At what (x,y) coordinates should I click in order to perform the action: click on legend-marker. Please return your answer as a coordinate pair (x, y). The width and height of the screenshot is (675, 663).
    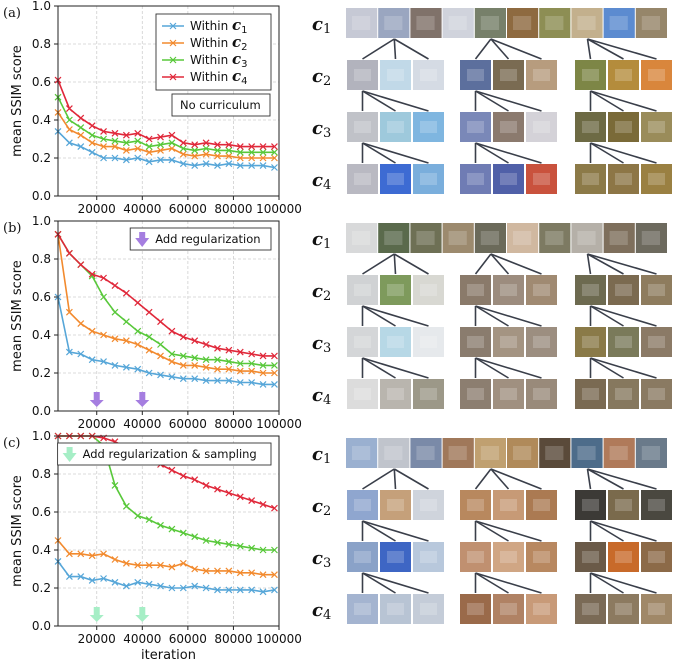
    Looking at the image, I should click on (173, 77).